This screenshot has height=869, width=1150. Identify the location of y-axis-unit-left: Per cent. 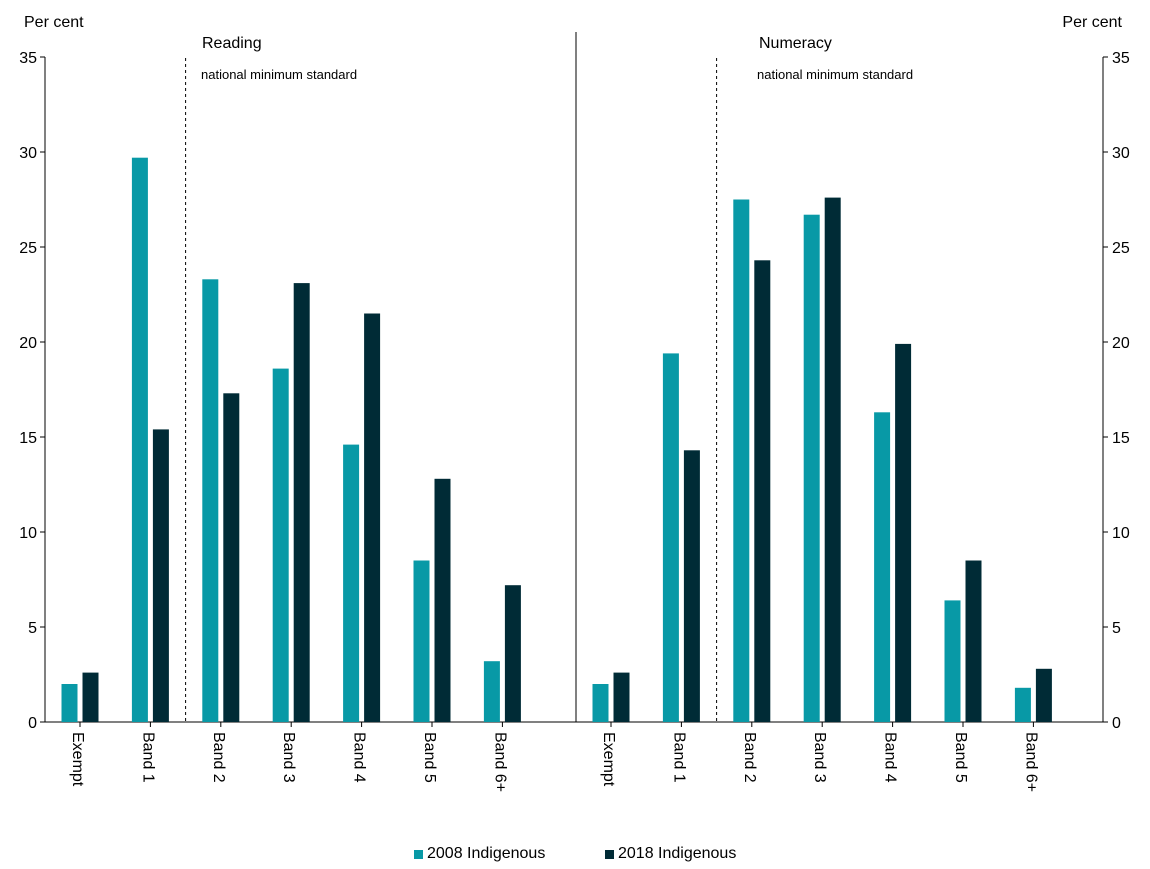
(54, 22).